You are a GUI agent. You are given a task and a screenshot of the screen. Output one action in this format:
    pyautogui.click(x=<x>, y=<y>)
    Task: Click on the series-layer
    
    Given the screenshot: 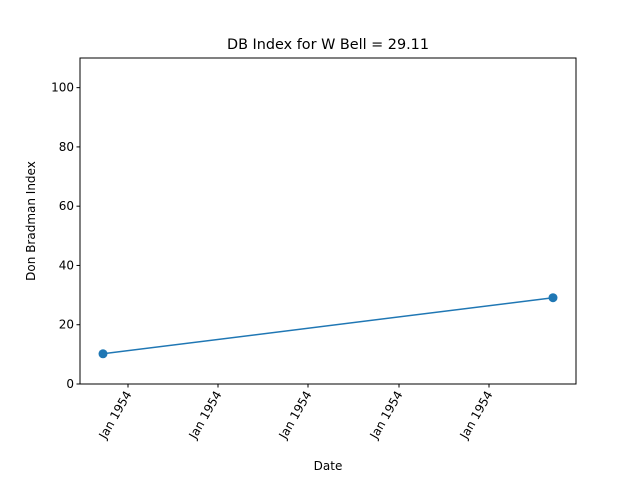 What is the action you would take?
    pyautogui.click(x=328, y=326)
    